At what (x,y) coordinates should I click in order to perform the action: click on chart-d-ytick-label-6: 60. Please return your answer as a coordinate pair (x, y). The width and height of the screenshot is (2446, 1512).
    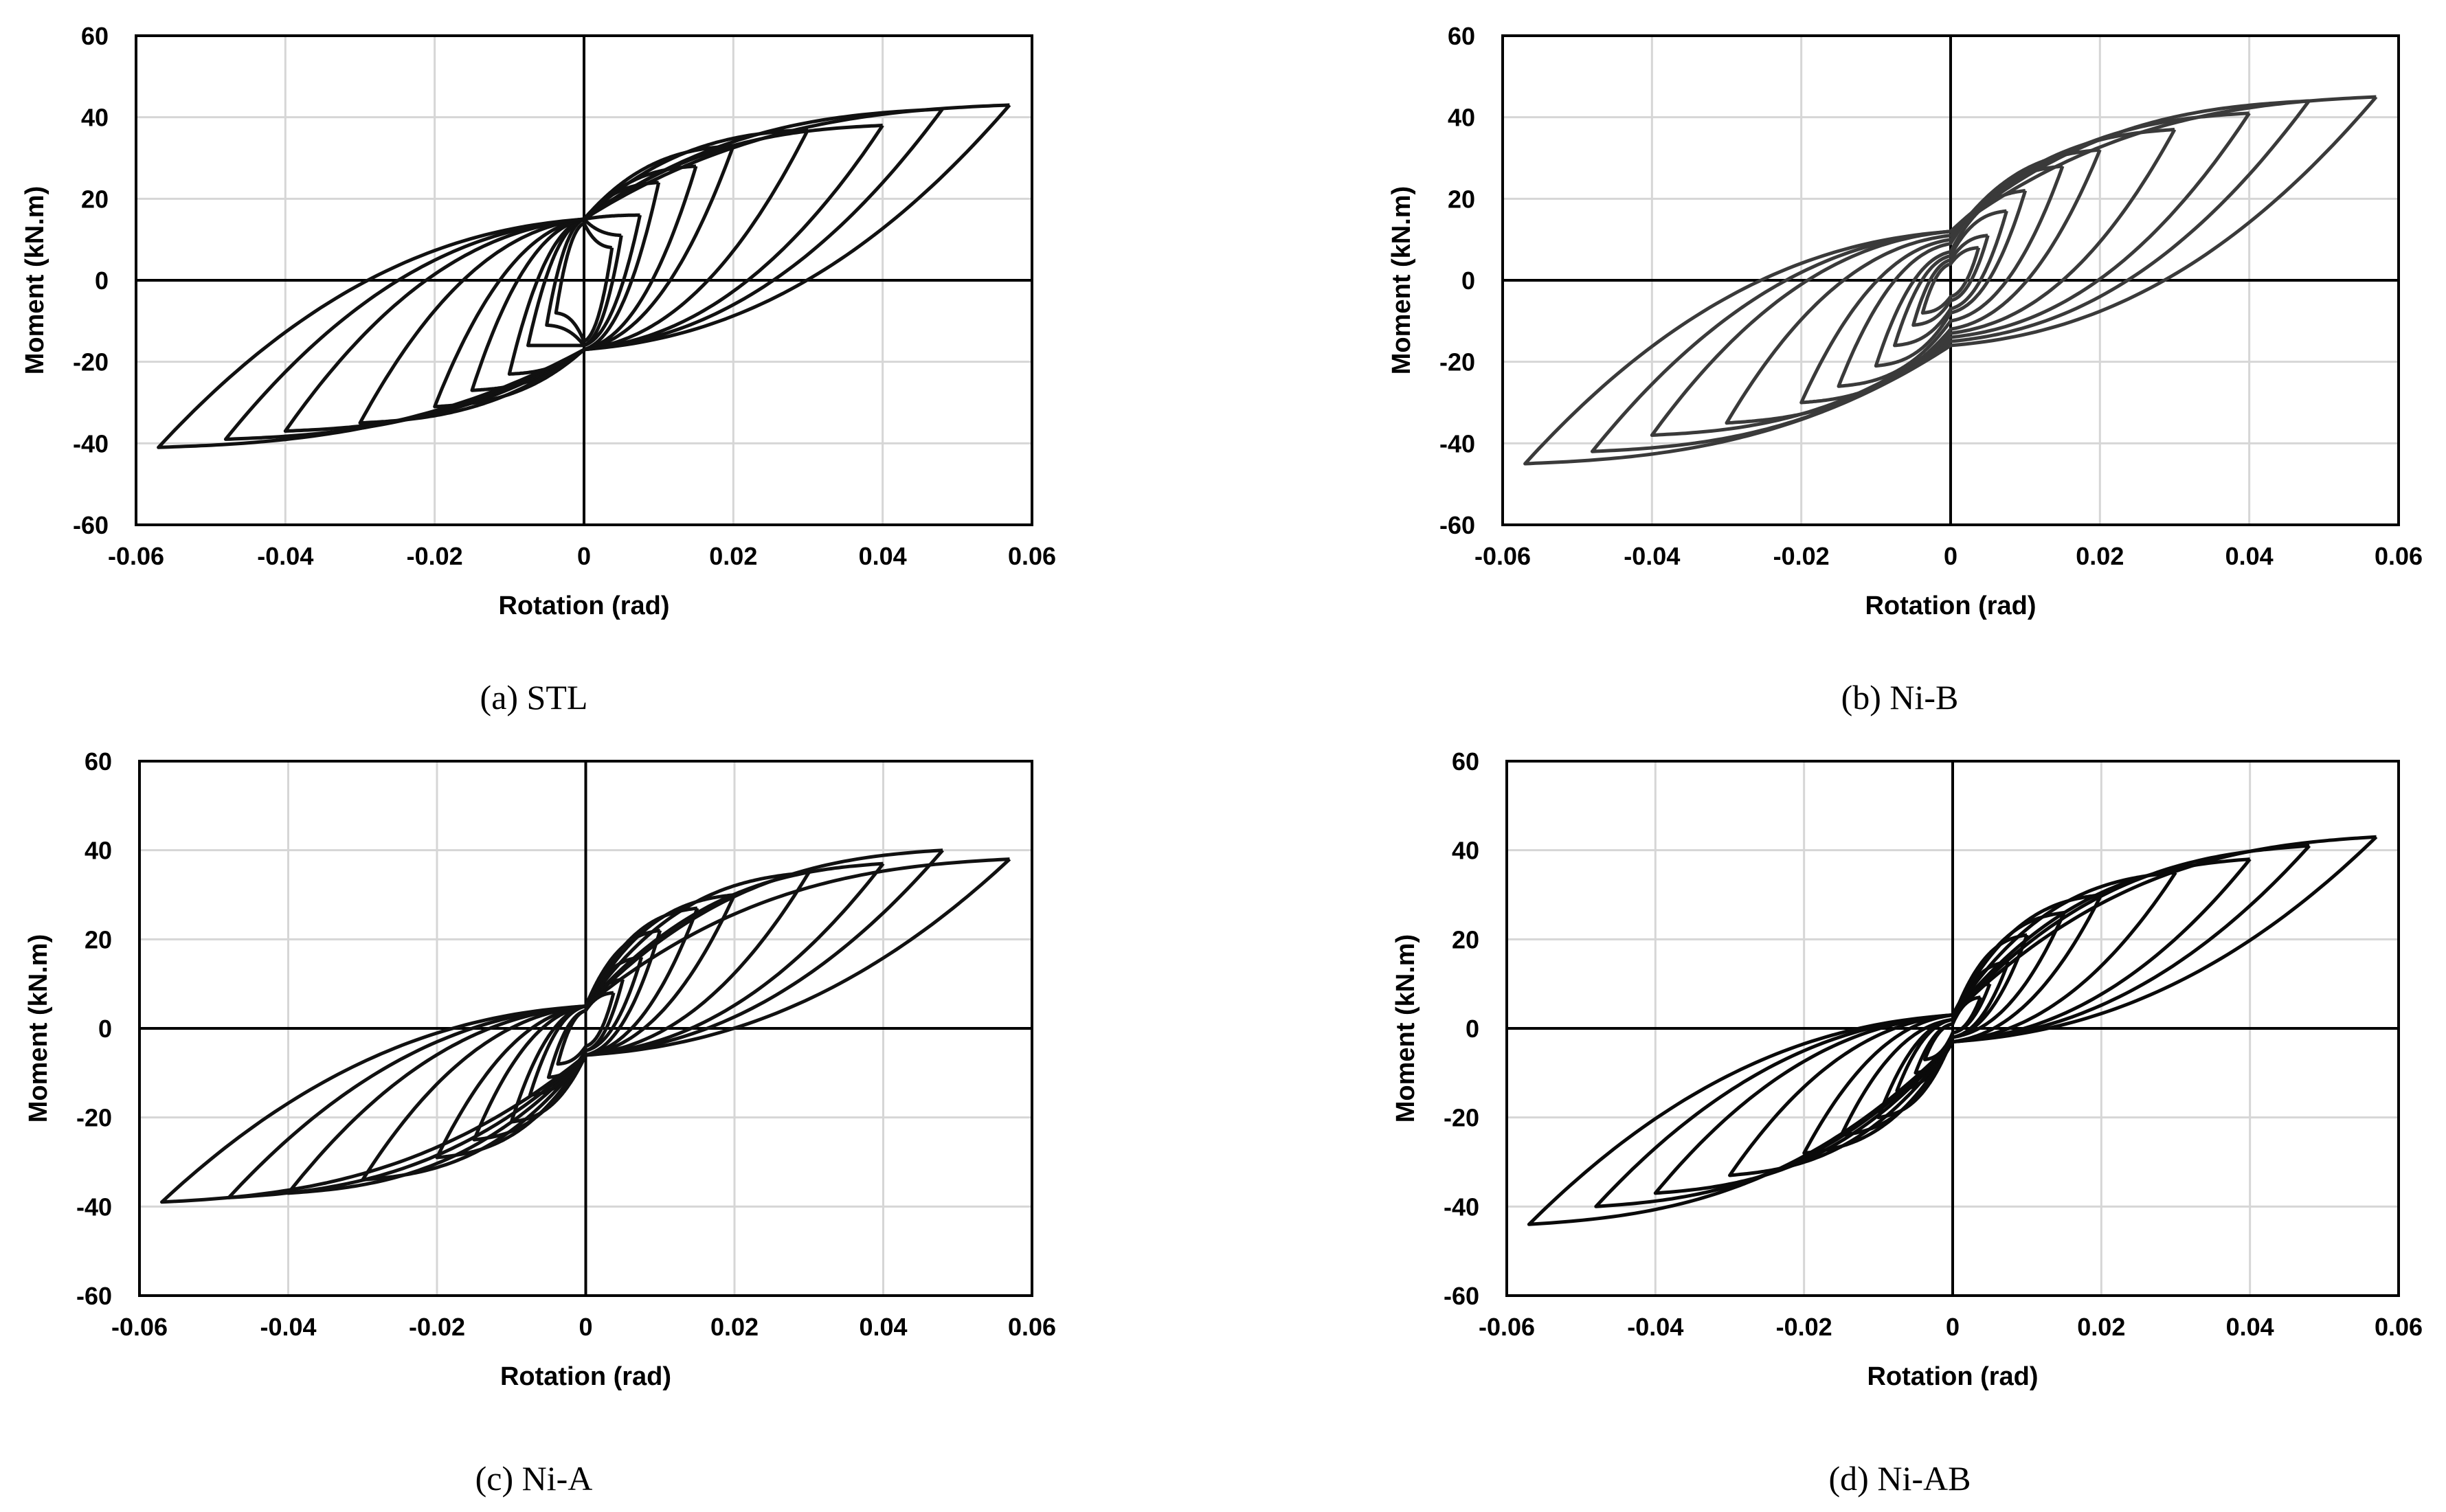
    Looking at the image, I should click on (1466, 761).